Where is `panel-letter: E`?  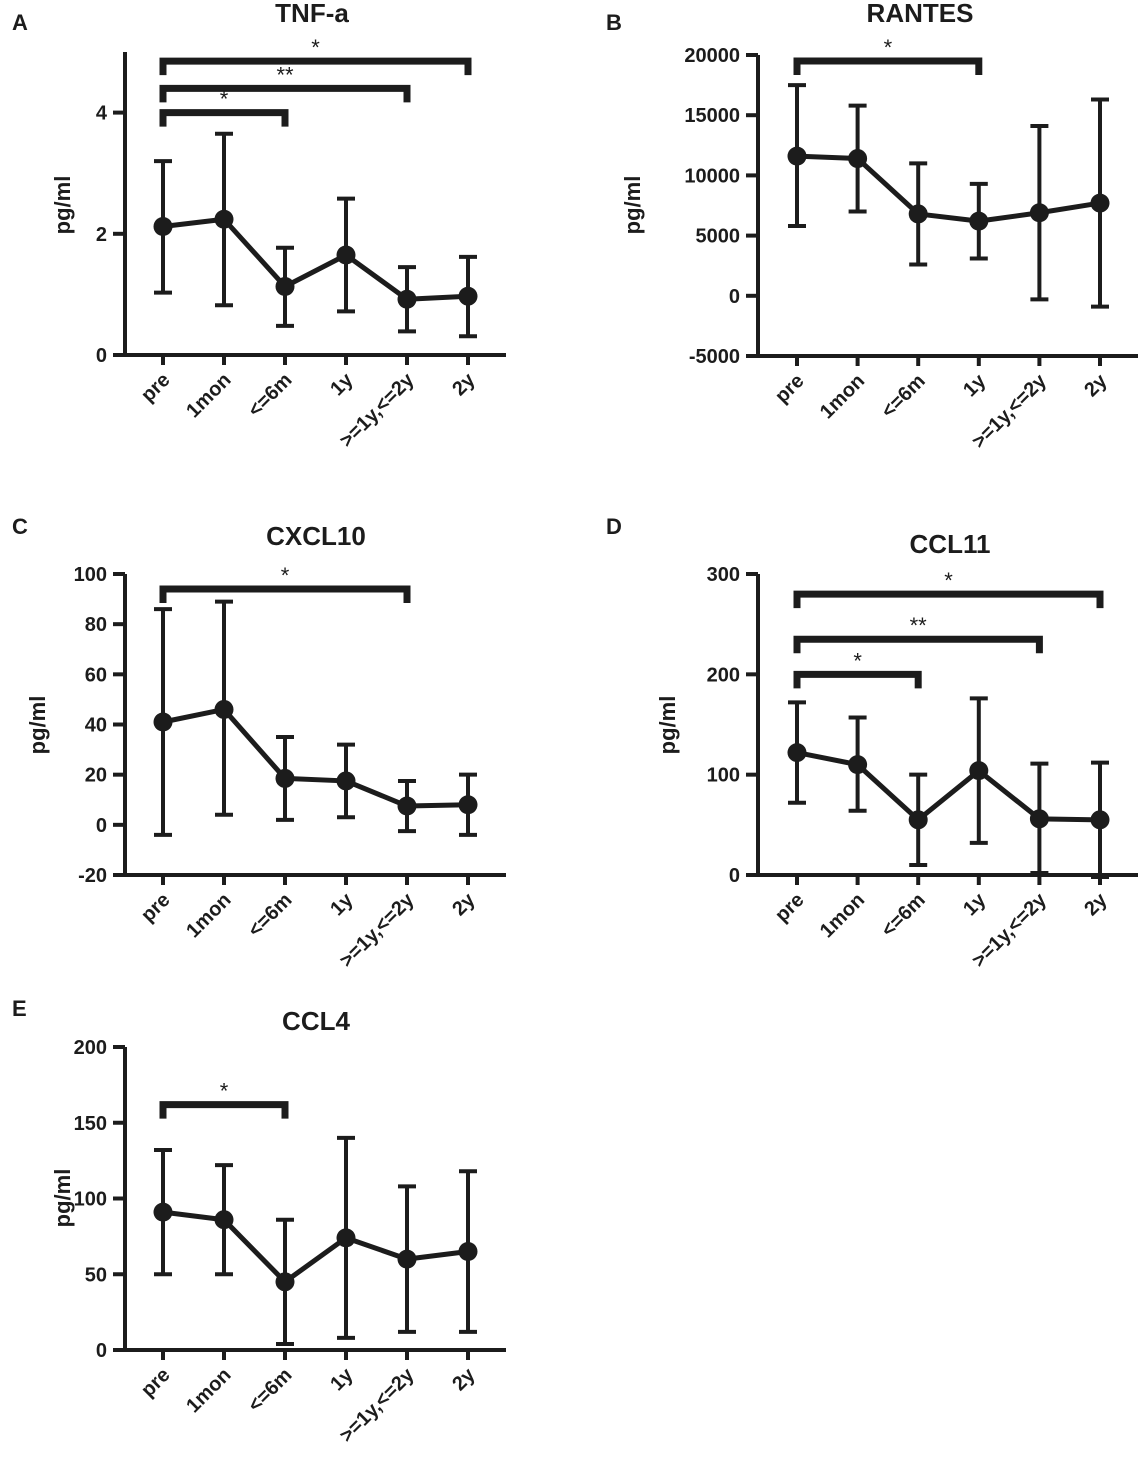
panel-letter: E is located at coordinates (19, 1008).